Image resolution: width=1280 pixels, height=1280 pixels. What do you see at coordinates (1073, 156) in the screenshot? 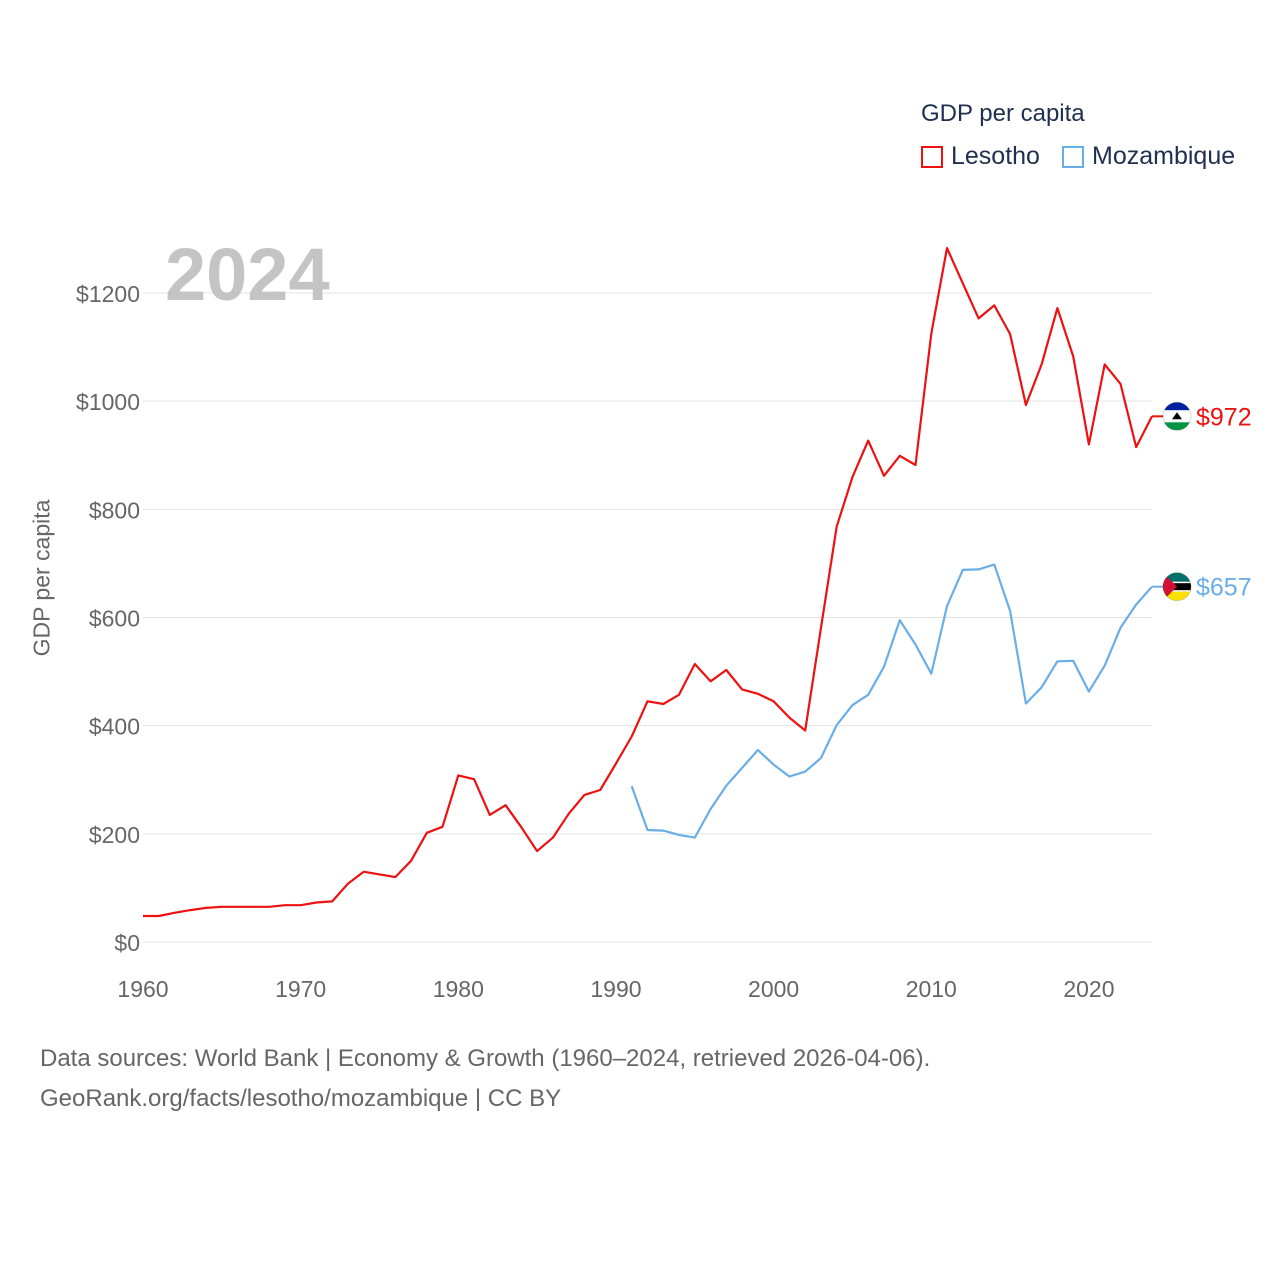
I see `legend-swatch-mozambique` at bounding box center [1073, 156].